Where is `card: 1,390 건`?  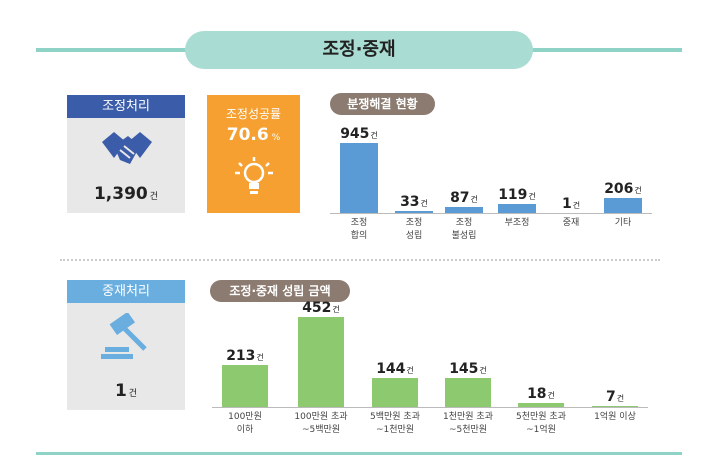 card: 1,390 건 is located at coordinates (126, 165).